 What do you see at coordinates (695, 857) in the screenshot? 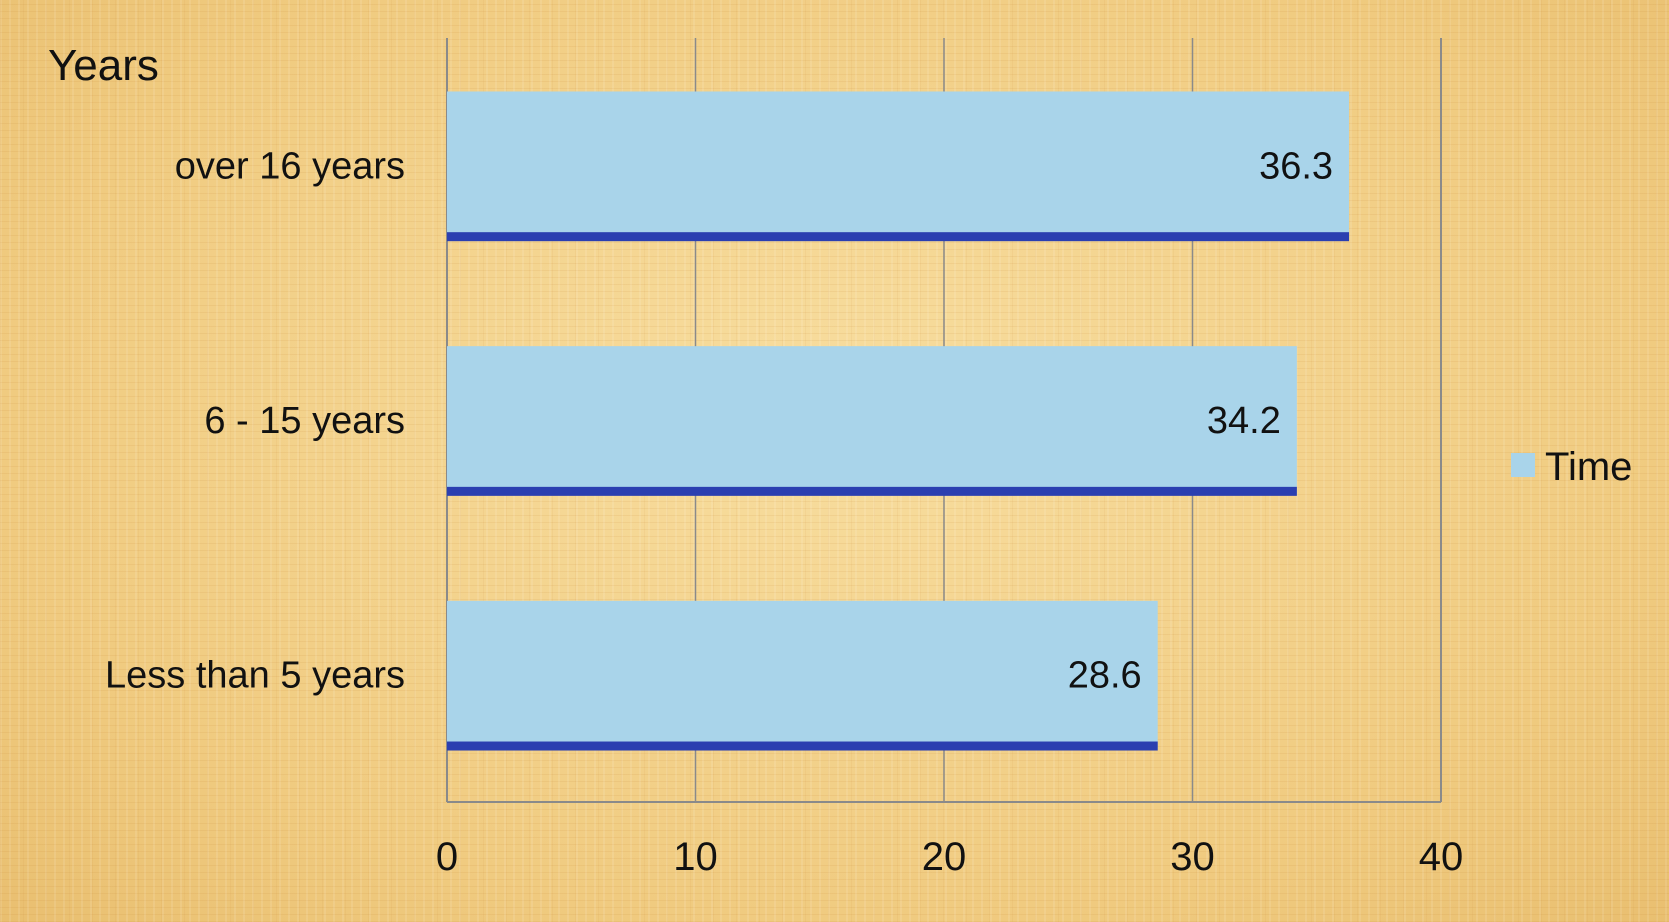
I see `x-tick-label: 10` at bounding box center [695, 857].